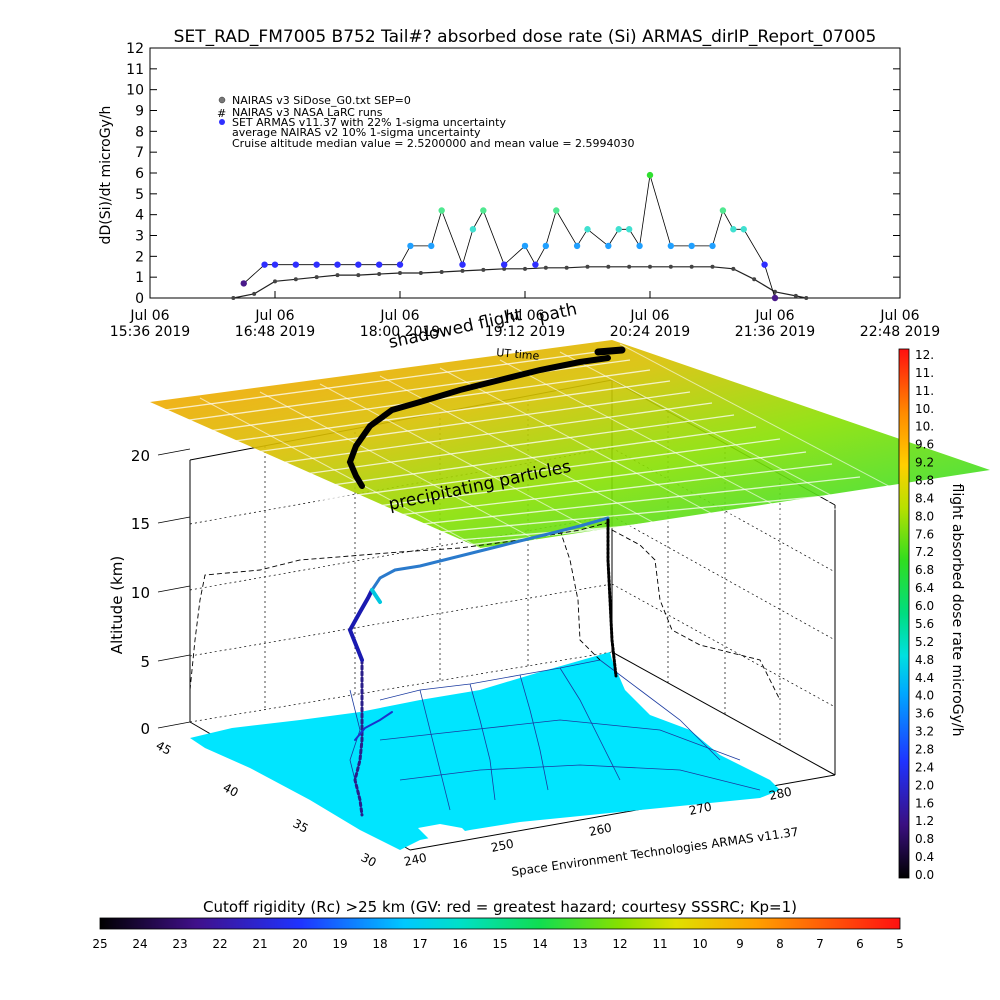 The height and width of the screenshot is (1000, 1000). I want to click on top-x-tick-label-line2: 20:24 2019, so click(650, 332).